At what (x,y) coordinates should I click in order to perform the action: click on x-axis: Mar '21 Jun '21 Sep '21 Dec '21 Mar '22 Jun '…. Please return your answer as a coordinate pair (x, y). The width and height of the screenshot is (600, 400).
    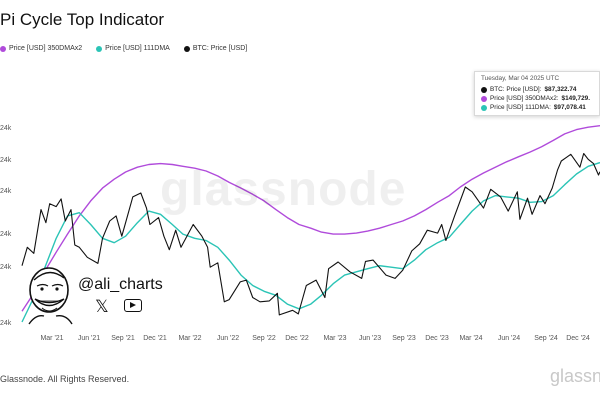
    Looking at the image, I should click on (314, 338).